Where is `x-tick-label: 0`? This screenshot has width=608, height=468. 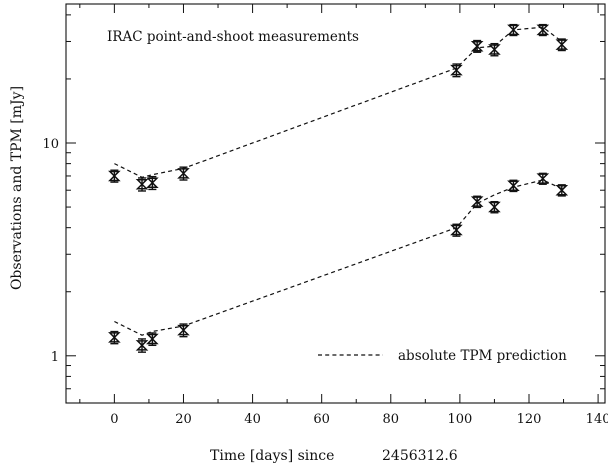 x-tick-label: 0 is located at coordinates (114, 419).